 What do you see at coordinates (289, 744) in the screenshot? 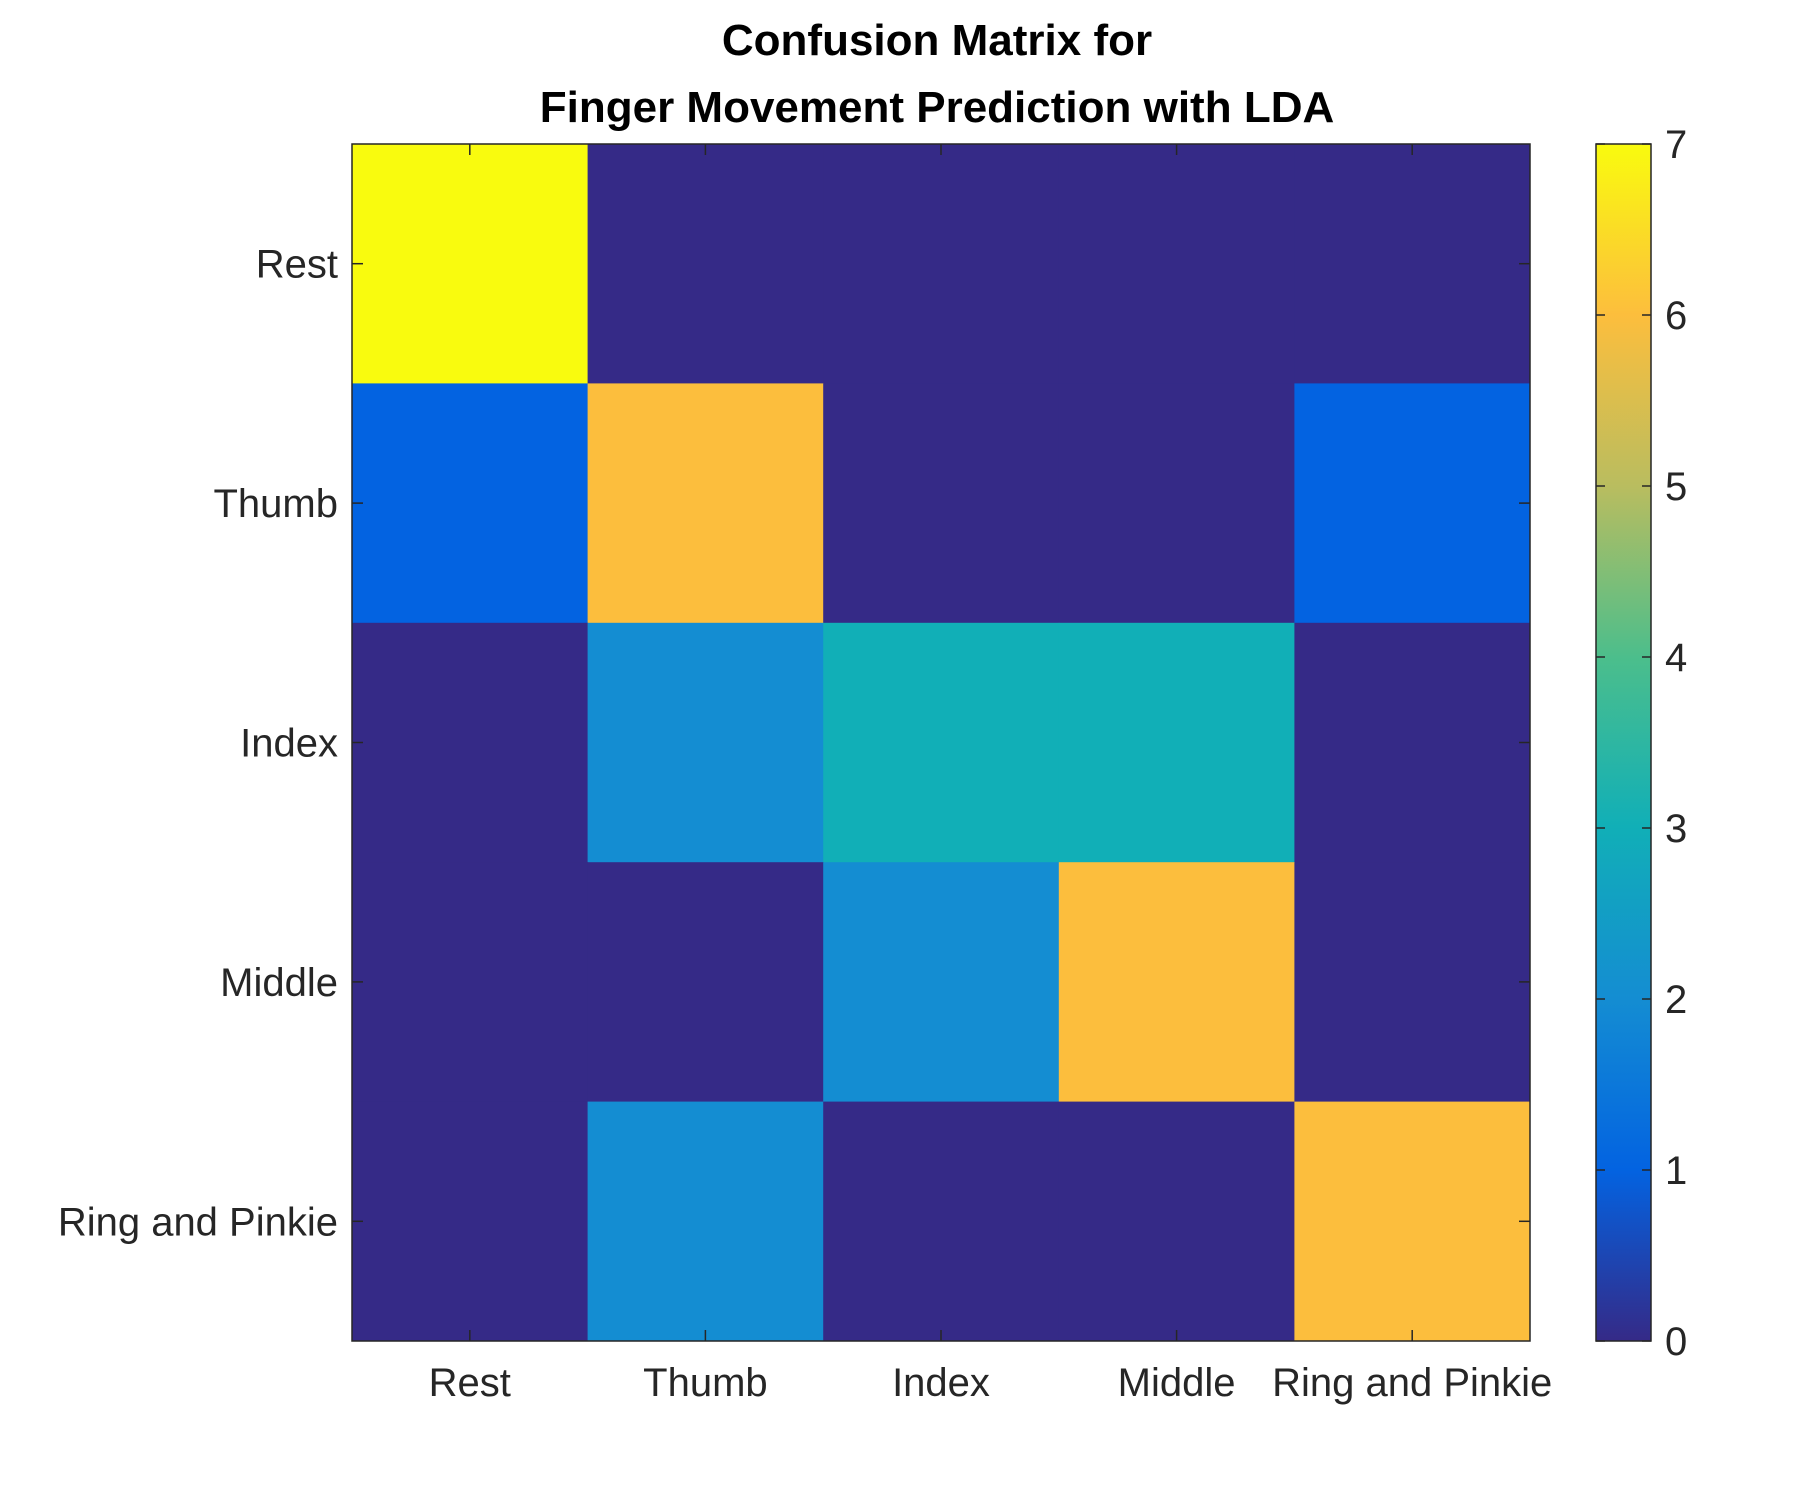
I see `y-tick-label: Index` at bounding box center [289, 744].